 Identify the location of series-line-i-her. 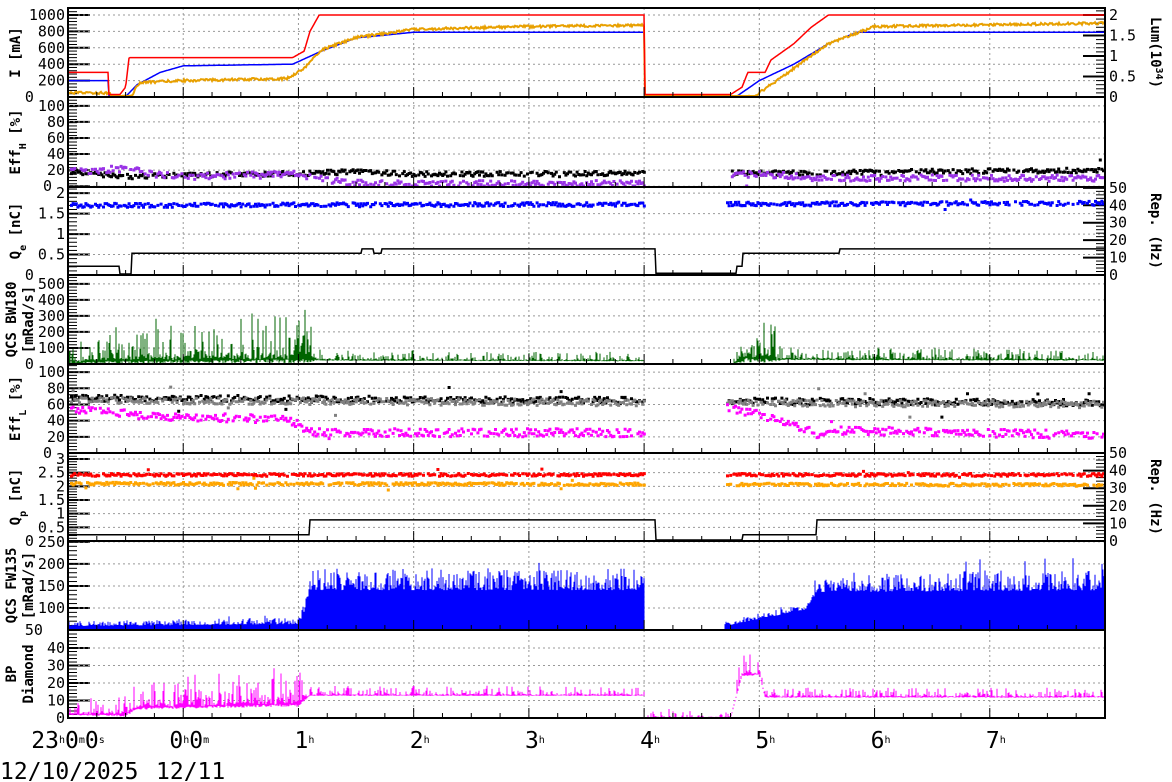
(586, 64).